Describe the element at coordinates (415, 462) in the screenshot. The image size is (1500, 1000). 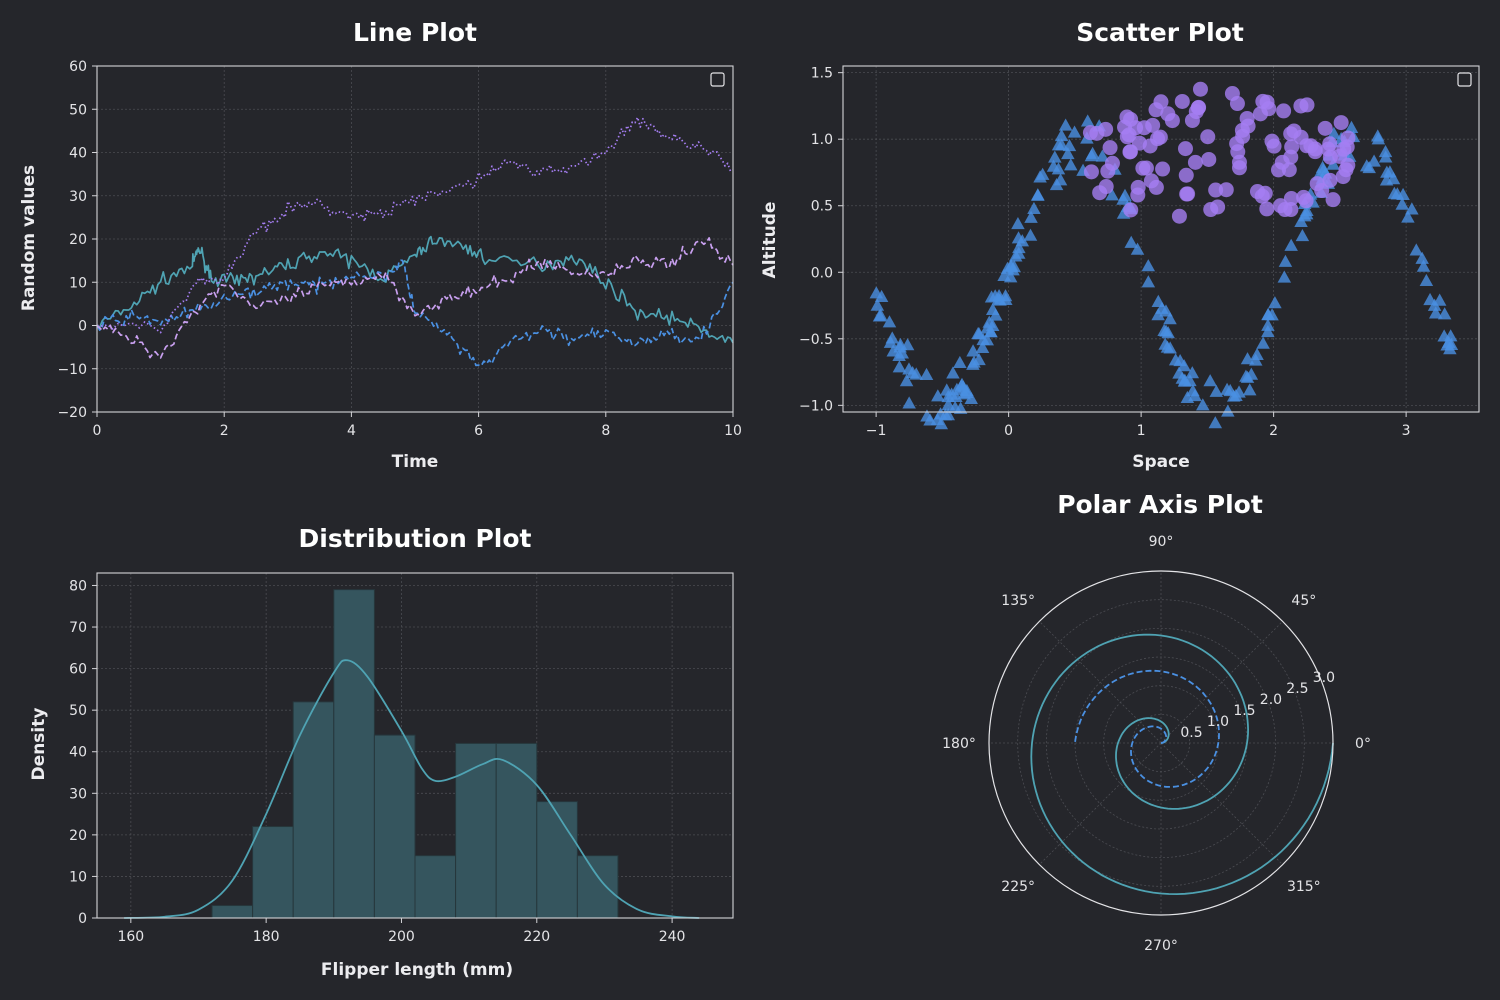
I see `line-plot-xlabel: Time` at that location.